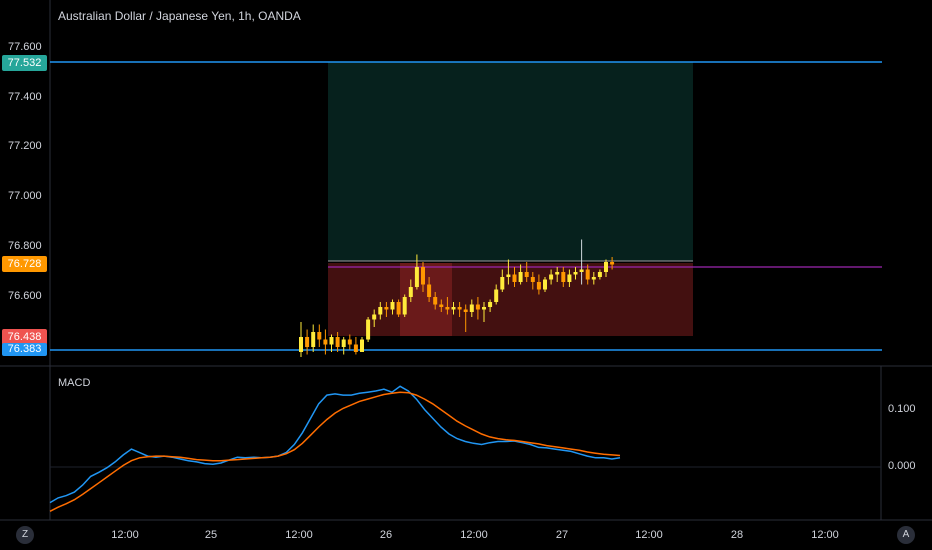 The image size is (932, 550). What do you see at coordinates (25, 47) in the screenshot?
I see `price-label: 77.600` at bounding box center [25, 47].